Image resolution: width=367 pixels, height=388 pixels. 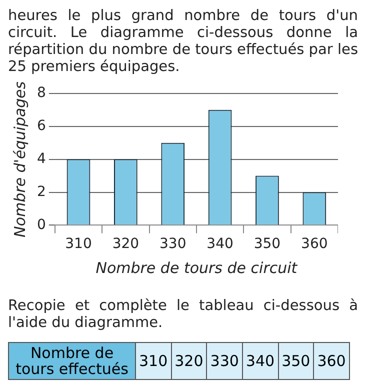 What do you see at coordinates (41, 158) in the screenshot?
I see `y-tick-label: 4` at bounding box center [41, 158].